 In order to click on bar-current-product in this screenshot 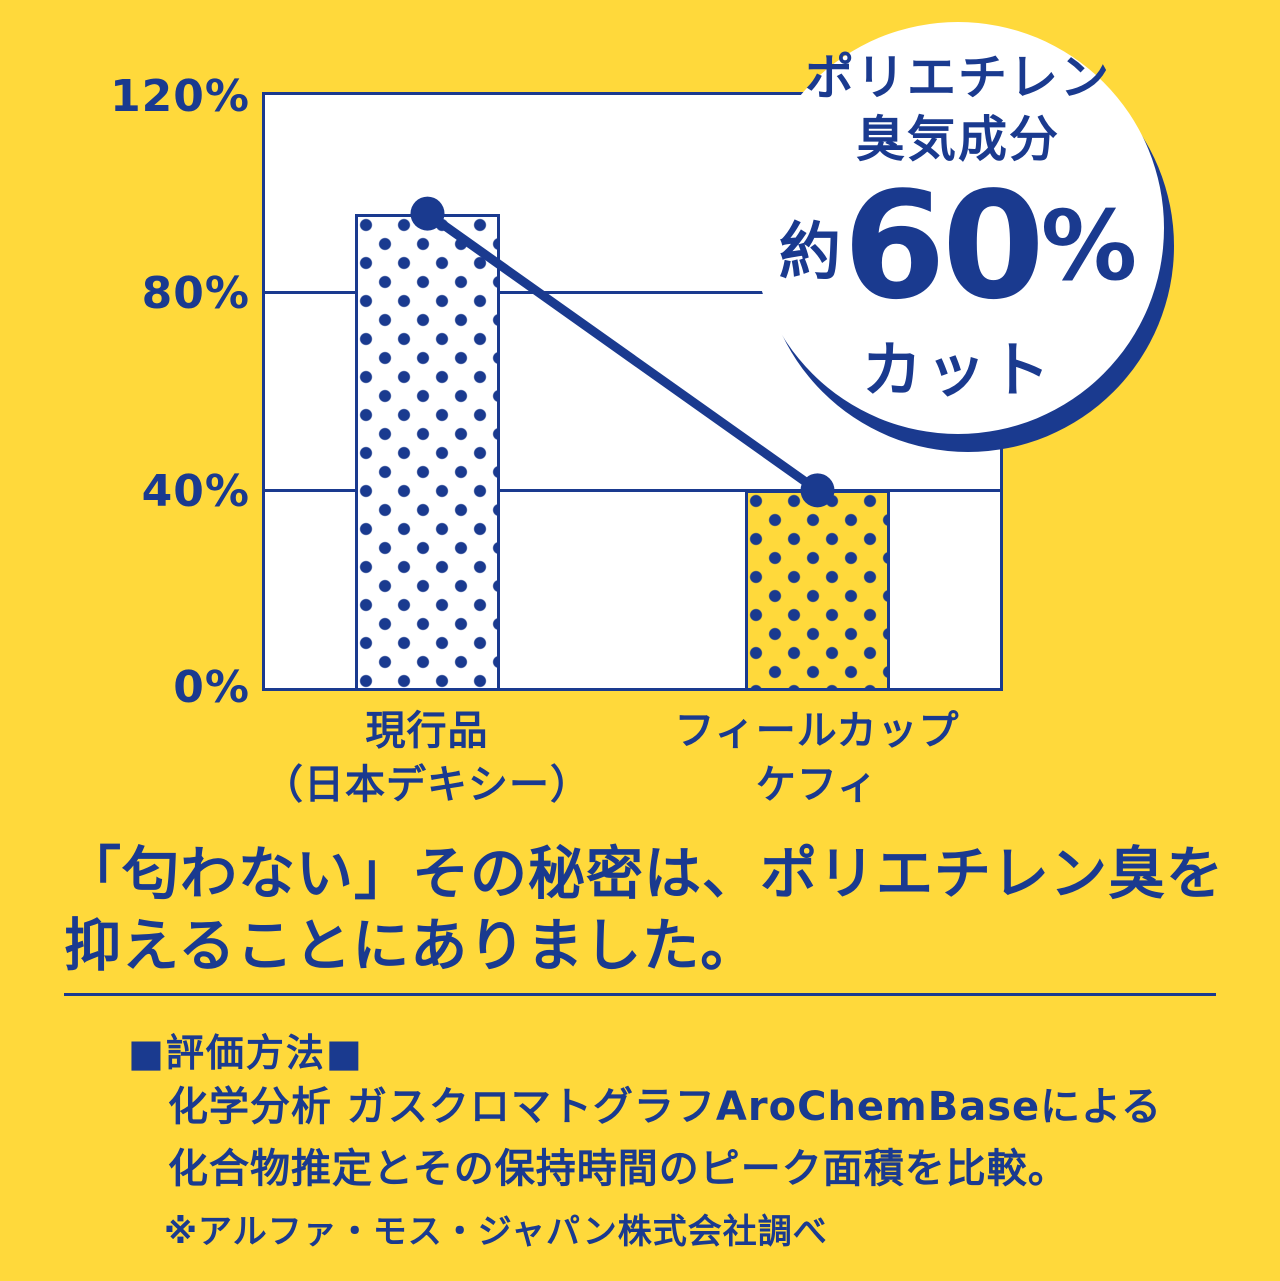, I will do `click(427, 450)`.